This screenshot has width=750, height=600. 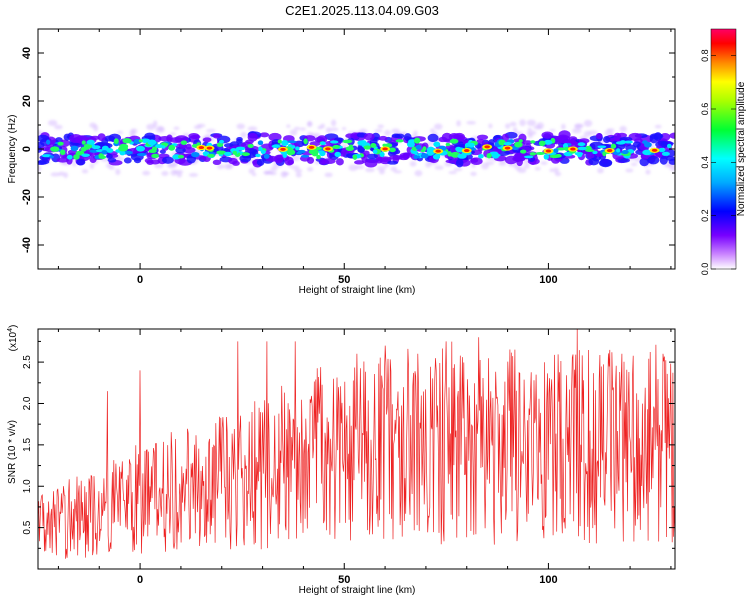 What do you see at coordinates (12, 452) in the screenshot?
I see `snr-y-axis-label: SNR (10 * v/v)` at bounding box center [12, 452].